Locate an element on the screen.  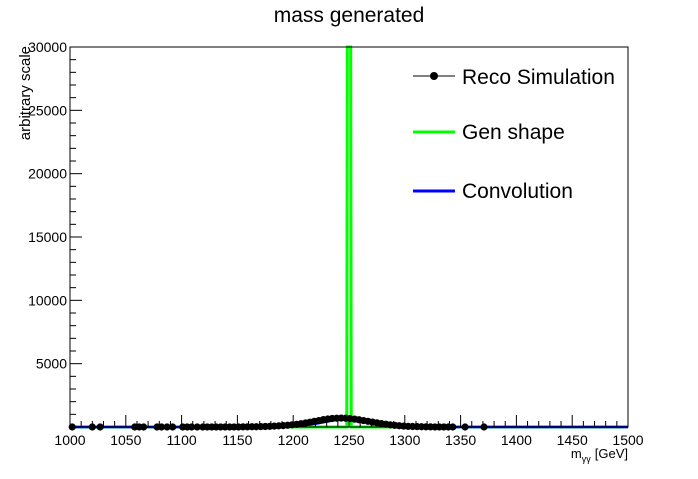
y-axis: 5000 10000 15000 20000 25000 30000 is located at coordinates (55, 233).